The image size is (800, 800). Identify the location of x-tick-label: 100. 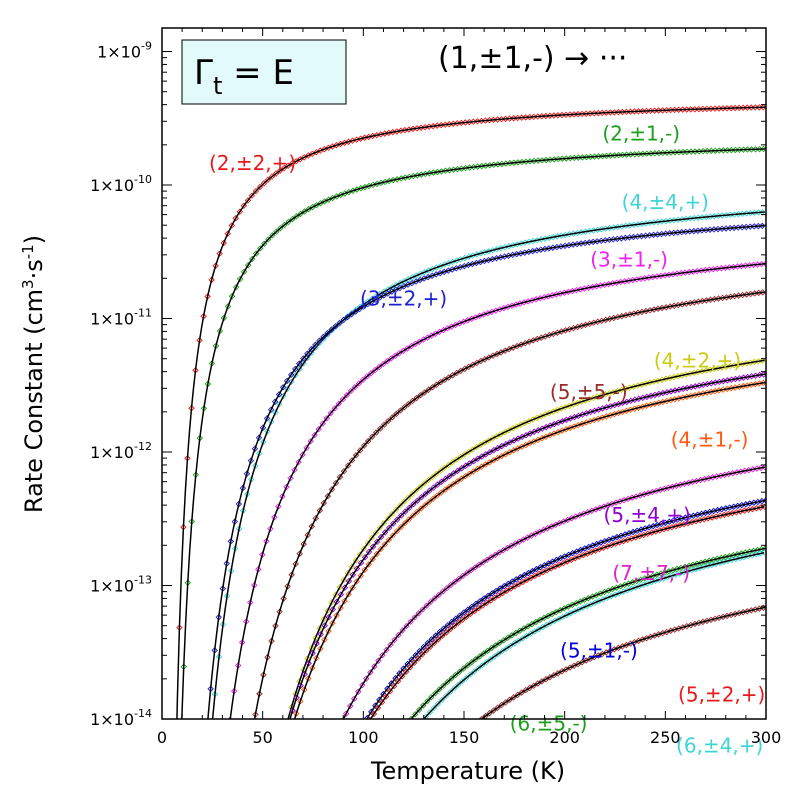
(363, 737).